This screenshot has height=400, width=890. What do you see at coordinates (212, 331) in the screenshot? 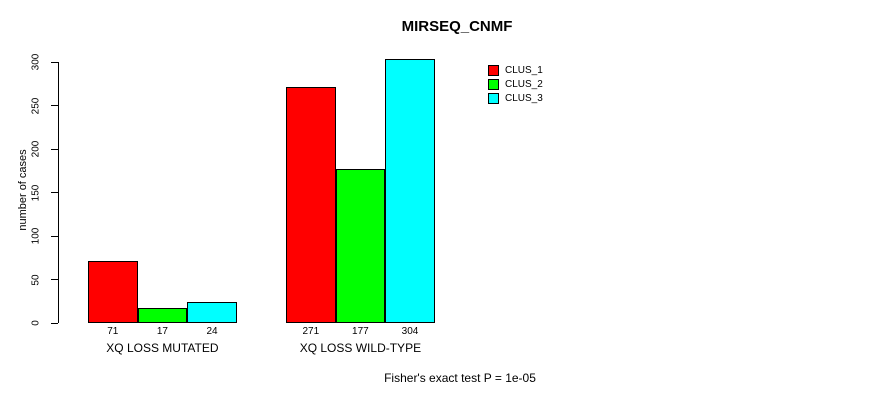
I see `bar-value-label: 24` at bounding box center [212, 331].